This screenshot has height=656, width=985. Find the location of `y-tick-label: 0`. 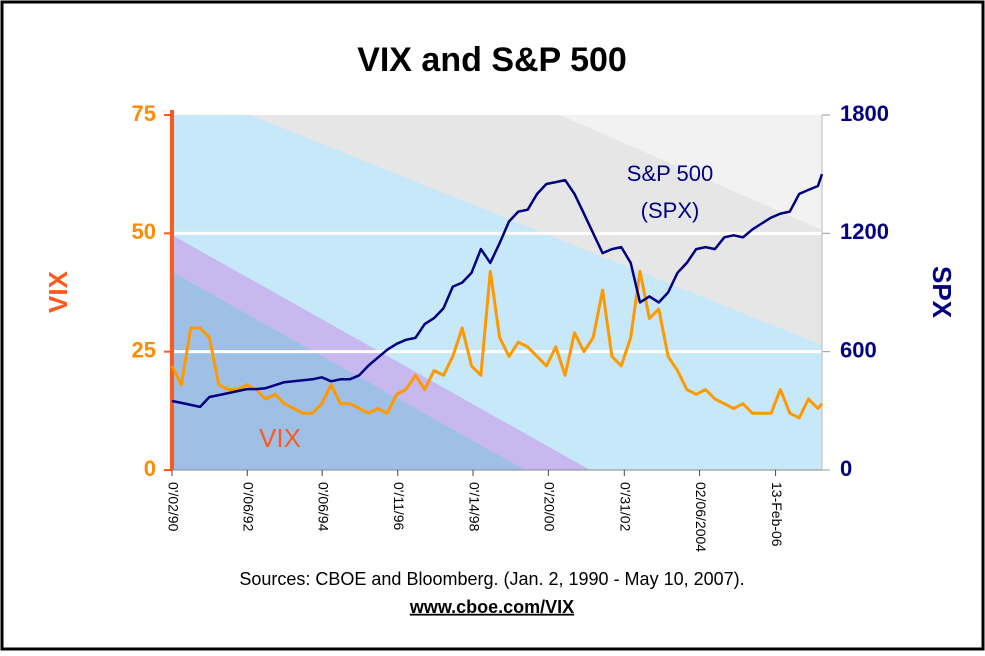

y-tick-label: 0 is located at coordinates (150, 468).